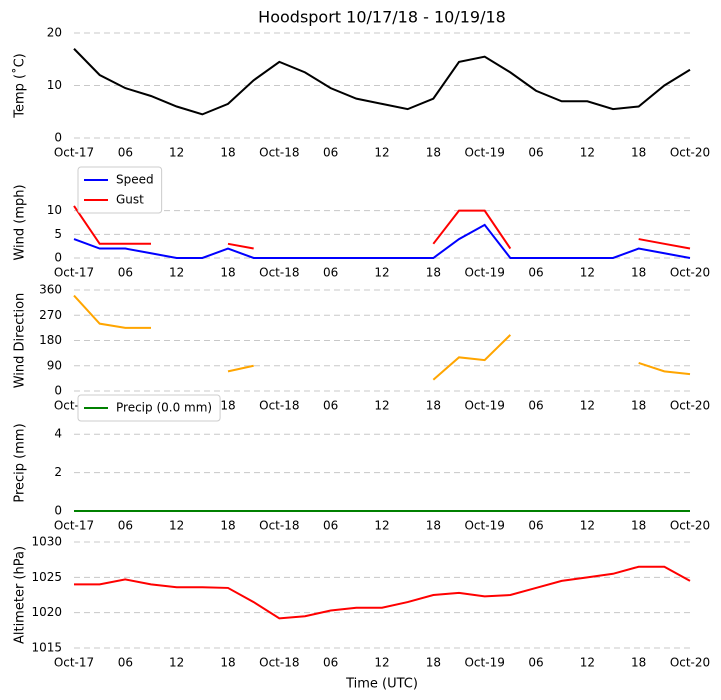  I want to click on y-tick-label: 1015, so click(46, 648).